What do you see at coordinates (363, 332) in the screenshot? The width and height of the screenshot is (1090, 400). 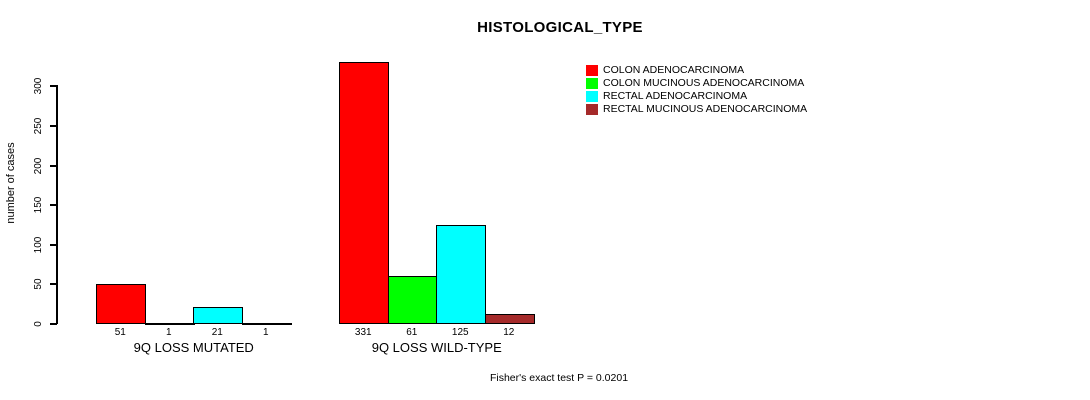 I see `bar-value-label: 331` at bounding box center [363, 332].